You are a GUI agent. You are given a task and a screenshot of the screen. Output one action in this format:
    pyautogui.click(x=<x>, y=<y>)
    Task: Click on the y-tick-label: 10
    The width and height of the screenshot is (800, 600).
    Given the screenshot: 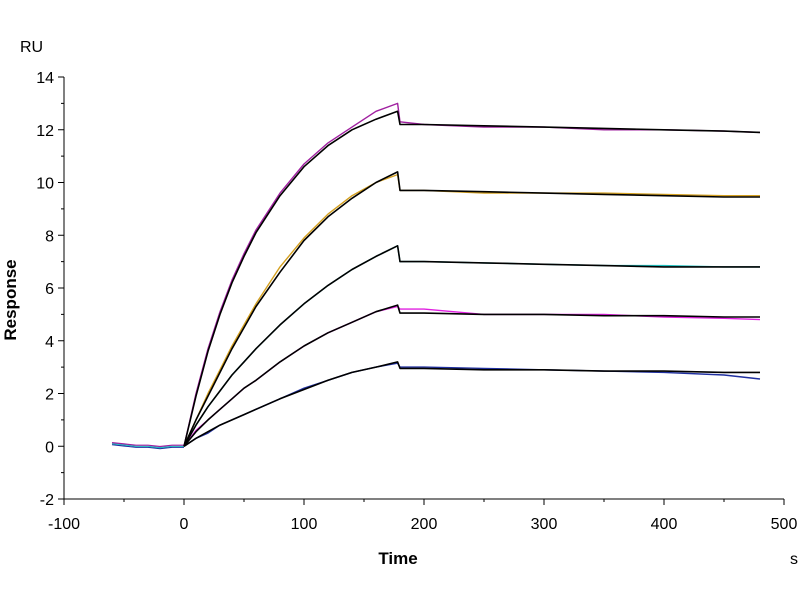 What is the action you would take?
    pyautogui.click(x=45, y=184)
    